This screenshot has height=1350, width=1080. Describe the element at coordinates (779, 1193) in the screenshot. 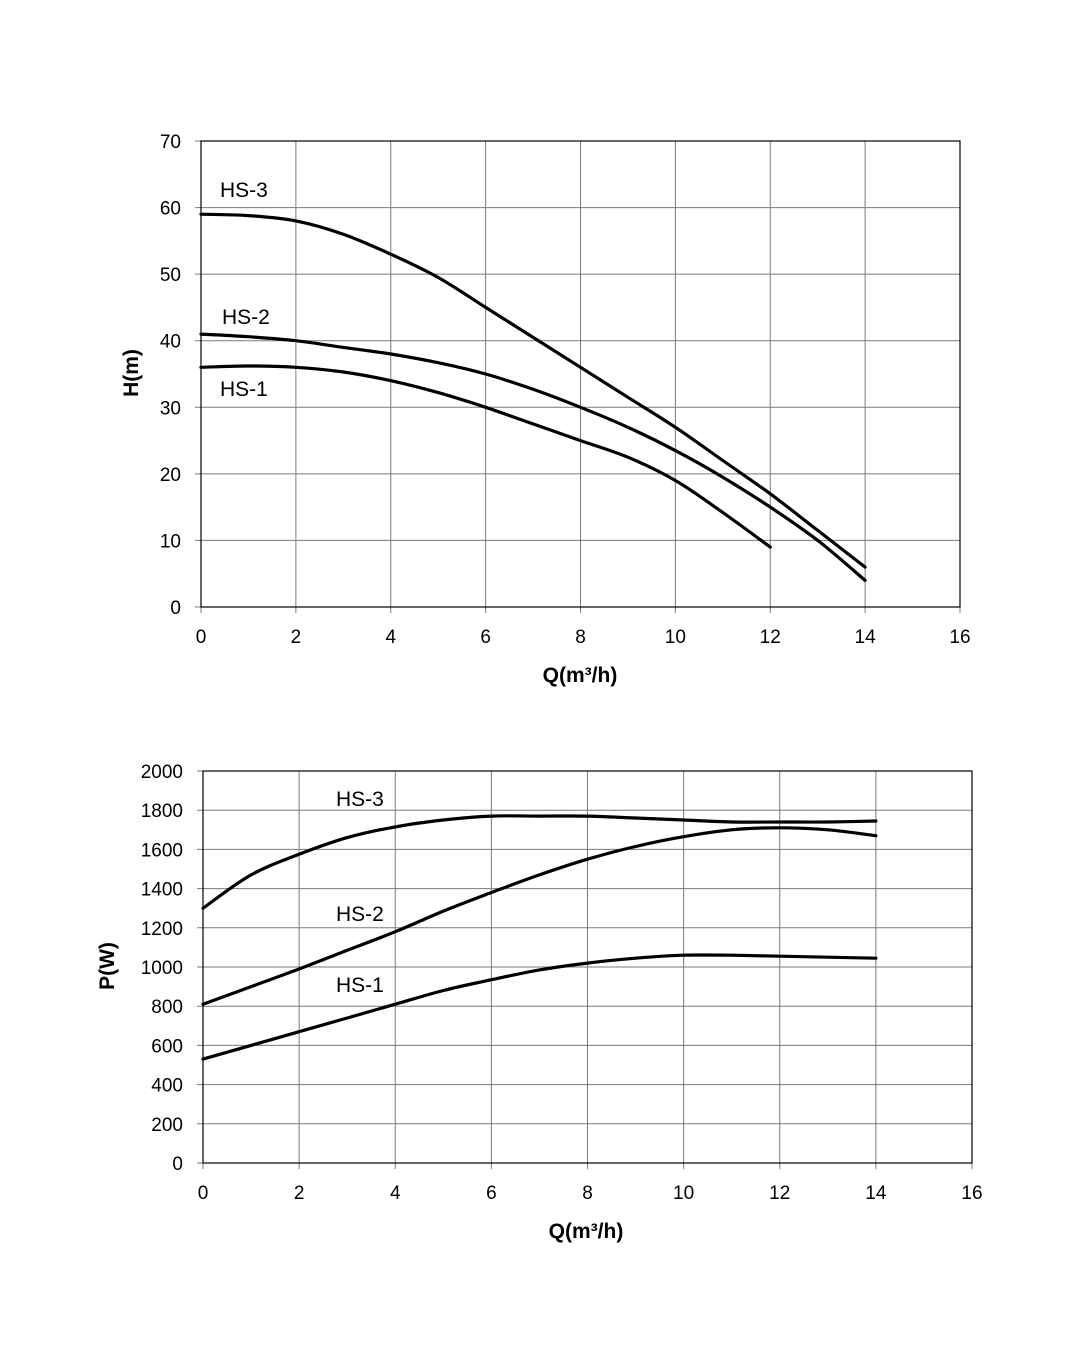

I see `power-chart-x-tick-label: 12` at that location.